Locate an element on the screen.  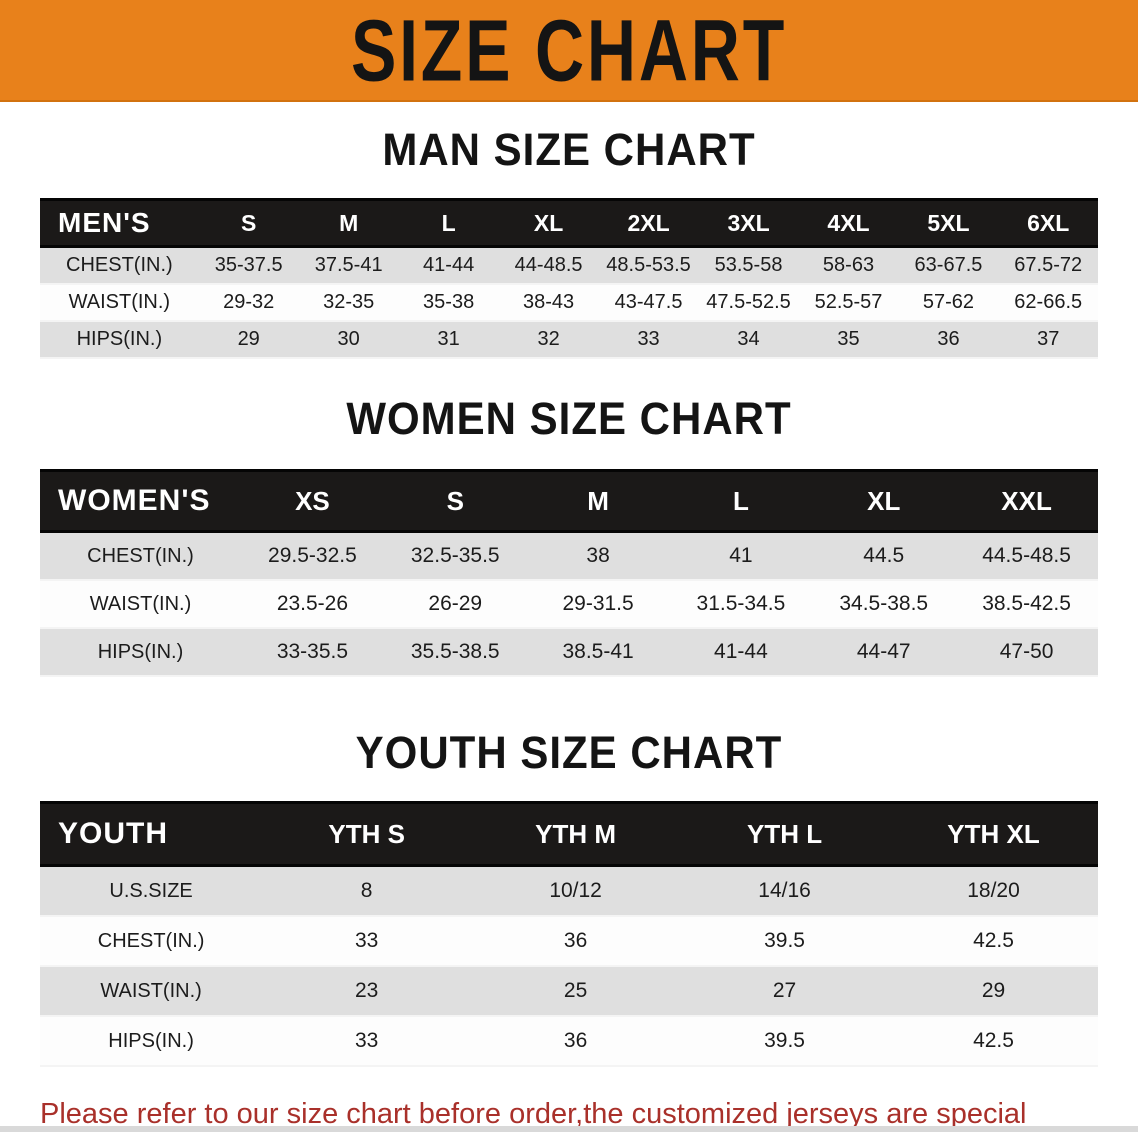
table-cell: 58-63 is located at coordinates (848, 265).